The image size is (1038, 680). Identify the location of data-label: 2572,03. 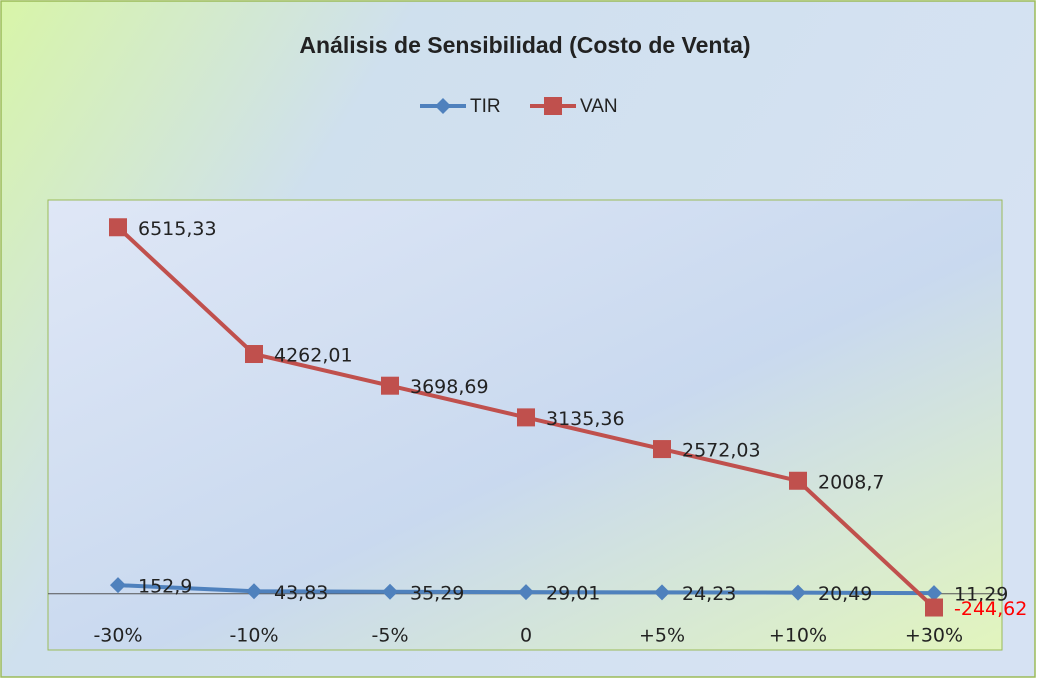
(721, 451).